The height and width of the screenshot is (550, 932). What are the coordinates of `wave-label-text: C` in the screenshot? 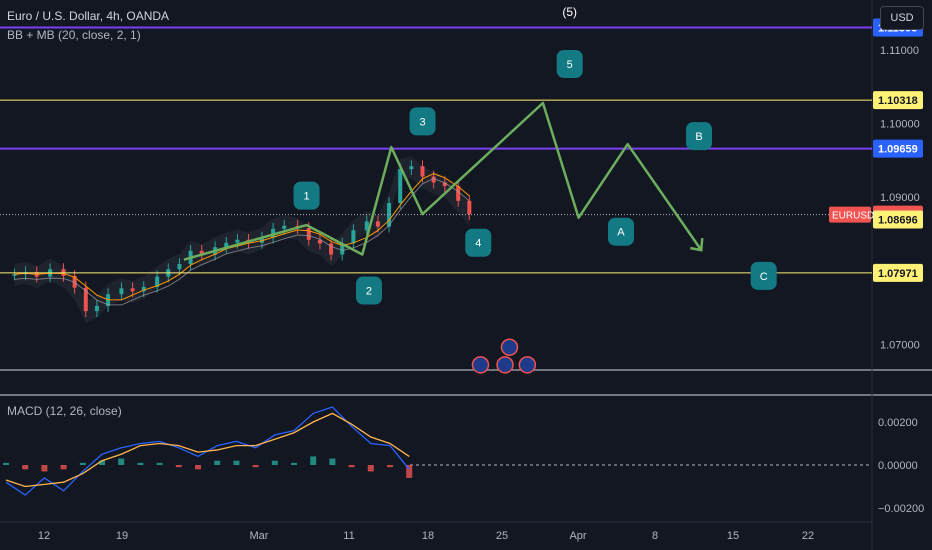 It's located at (764, 277).